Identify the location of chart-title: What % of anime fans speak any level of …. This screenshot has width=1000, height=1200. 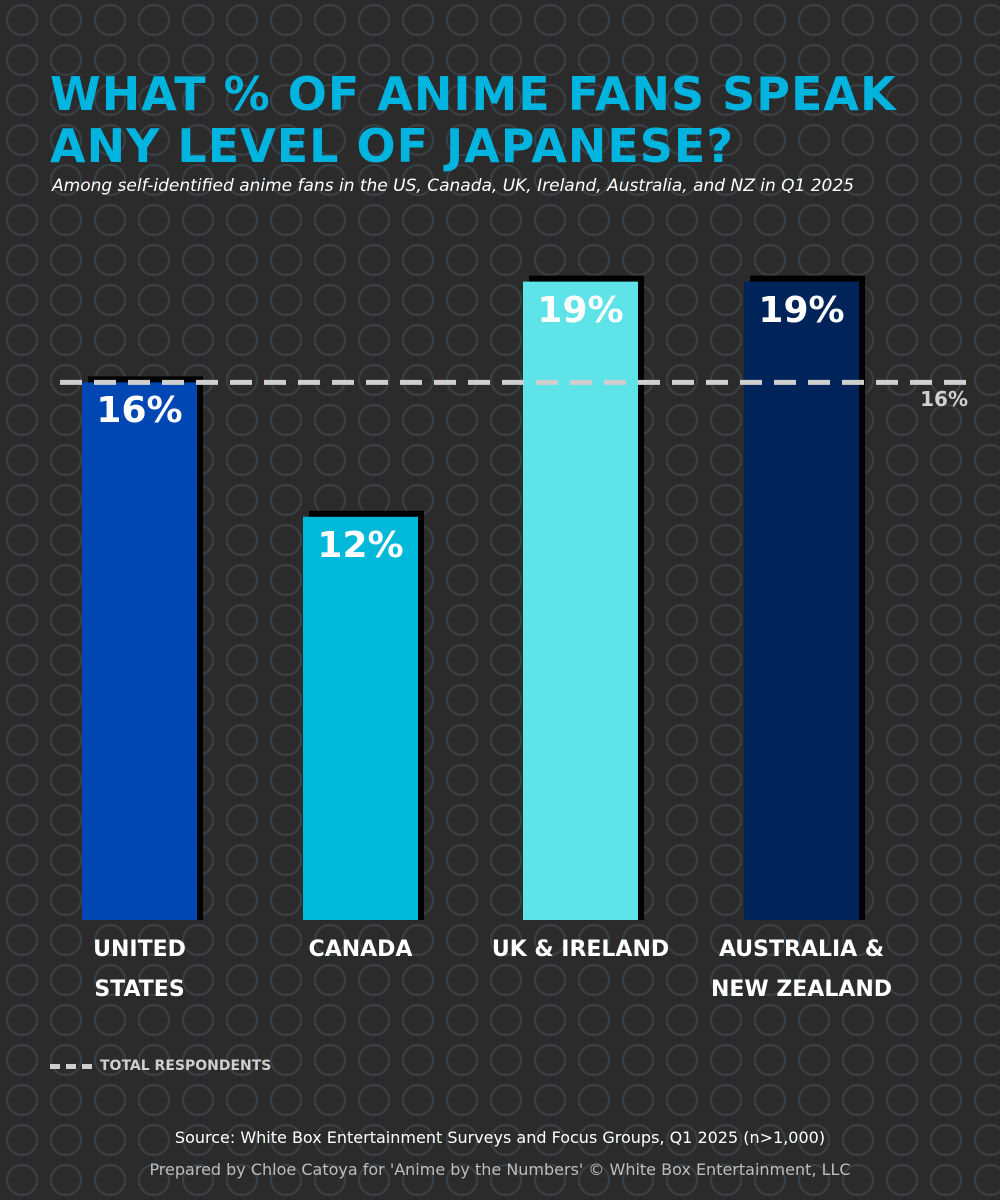
(473, 120).